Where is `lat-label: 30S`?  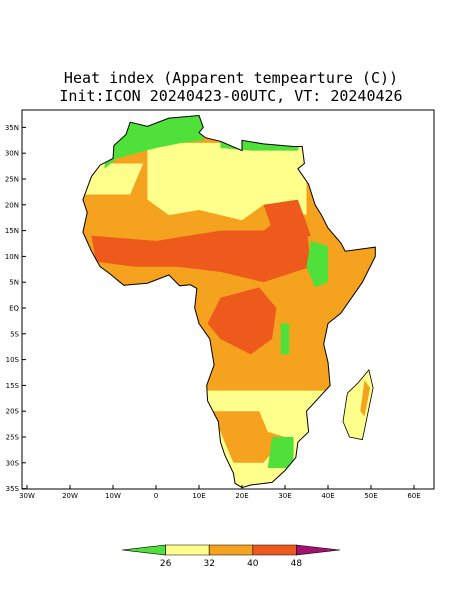 lat-label: 30S is located at coordinates (13, 463).